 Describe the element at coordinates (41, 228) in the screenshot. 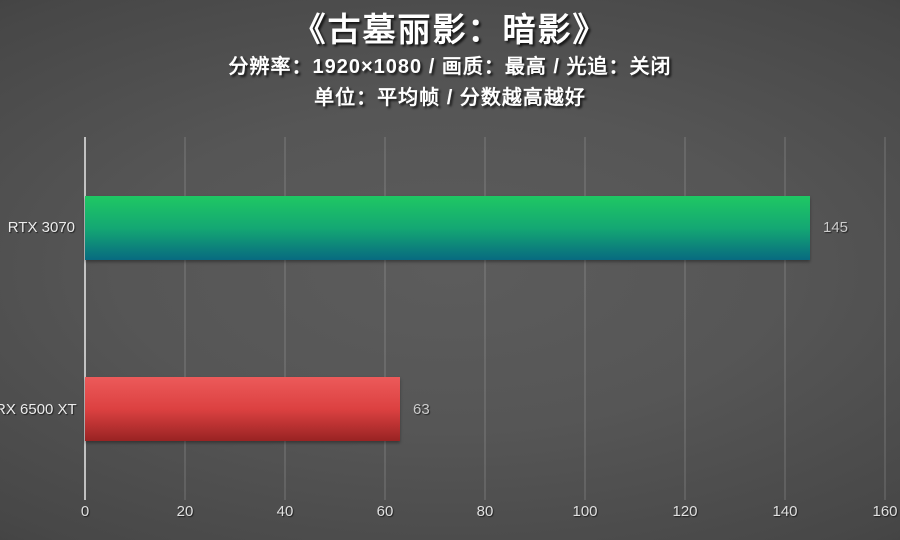

I see `category-label: RTX 3070` at that location.